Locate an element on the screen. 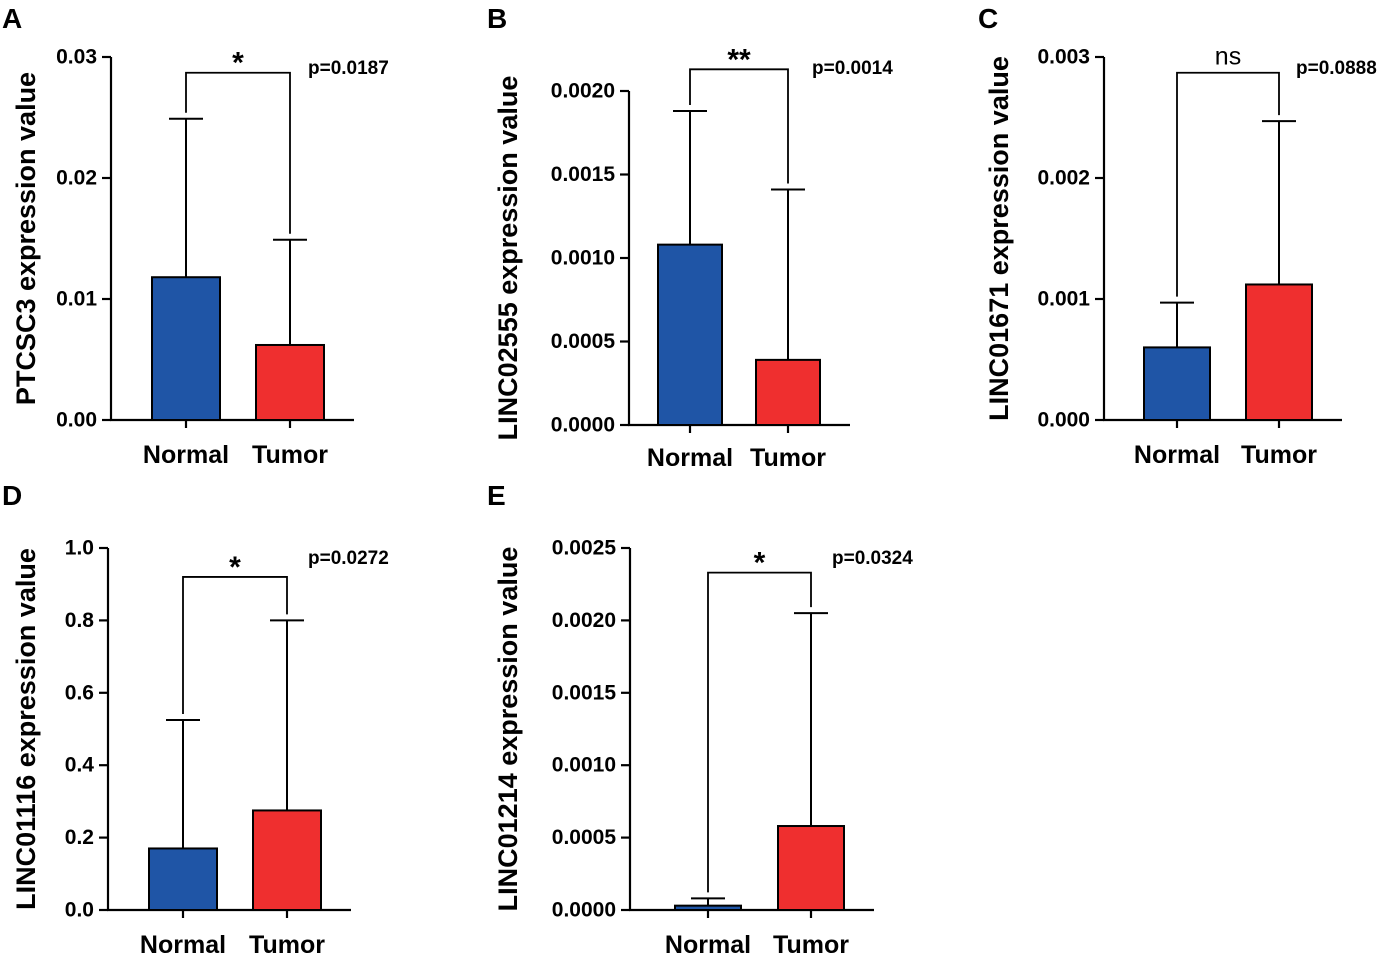  significance-marker: ** is located at coordinates (739, 59).